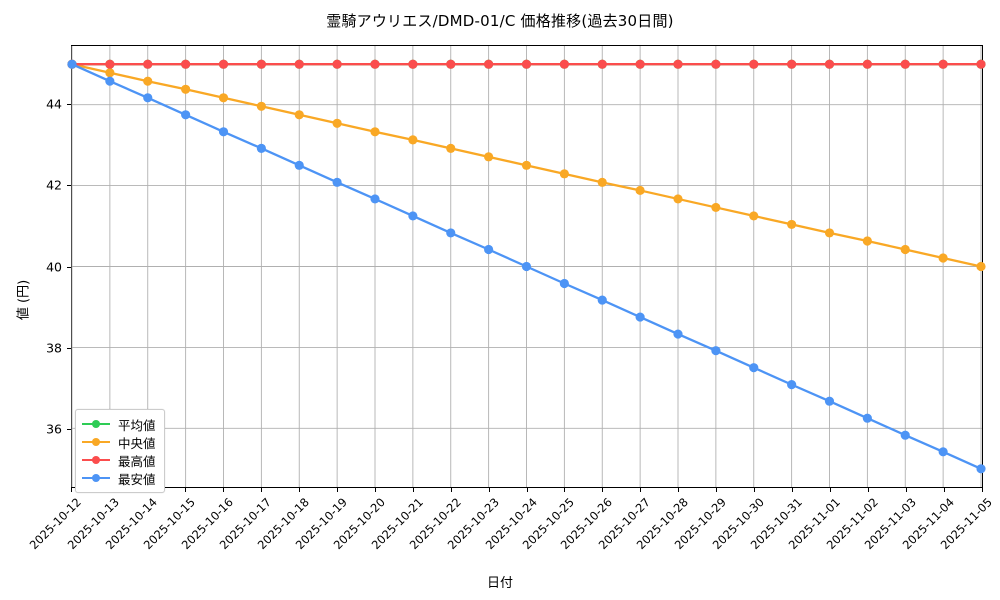  Describe the element at coordinates (499, 583) in the screenshot. I see `x-axis-label: 日付` at that location.